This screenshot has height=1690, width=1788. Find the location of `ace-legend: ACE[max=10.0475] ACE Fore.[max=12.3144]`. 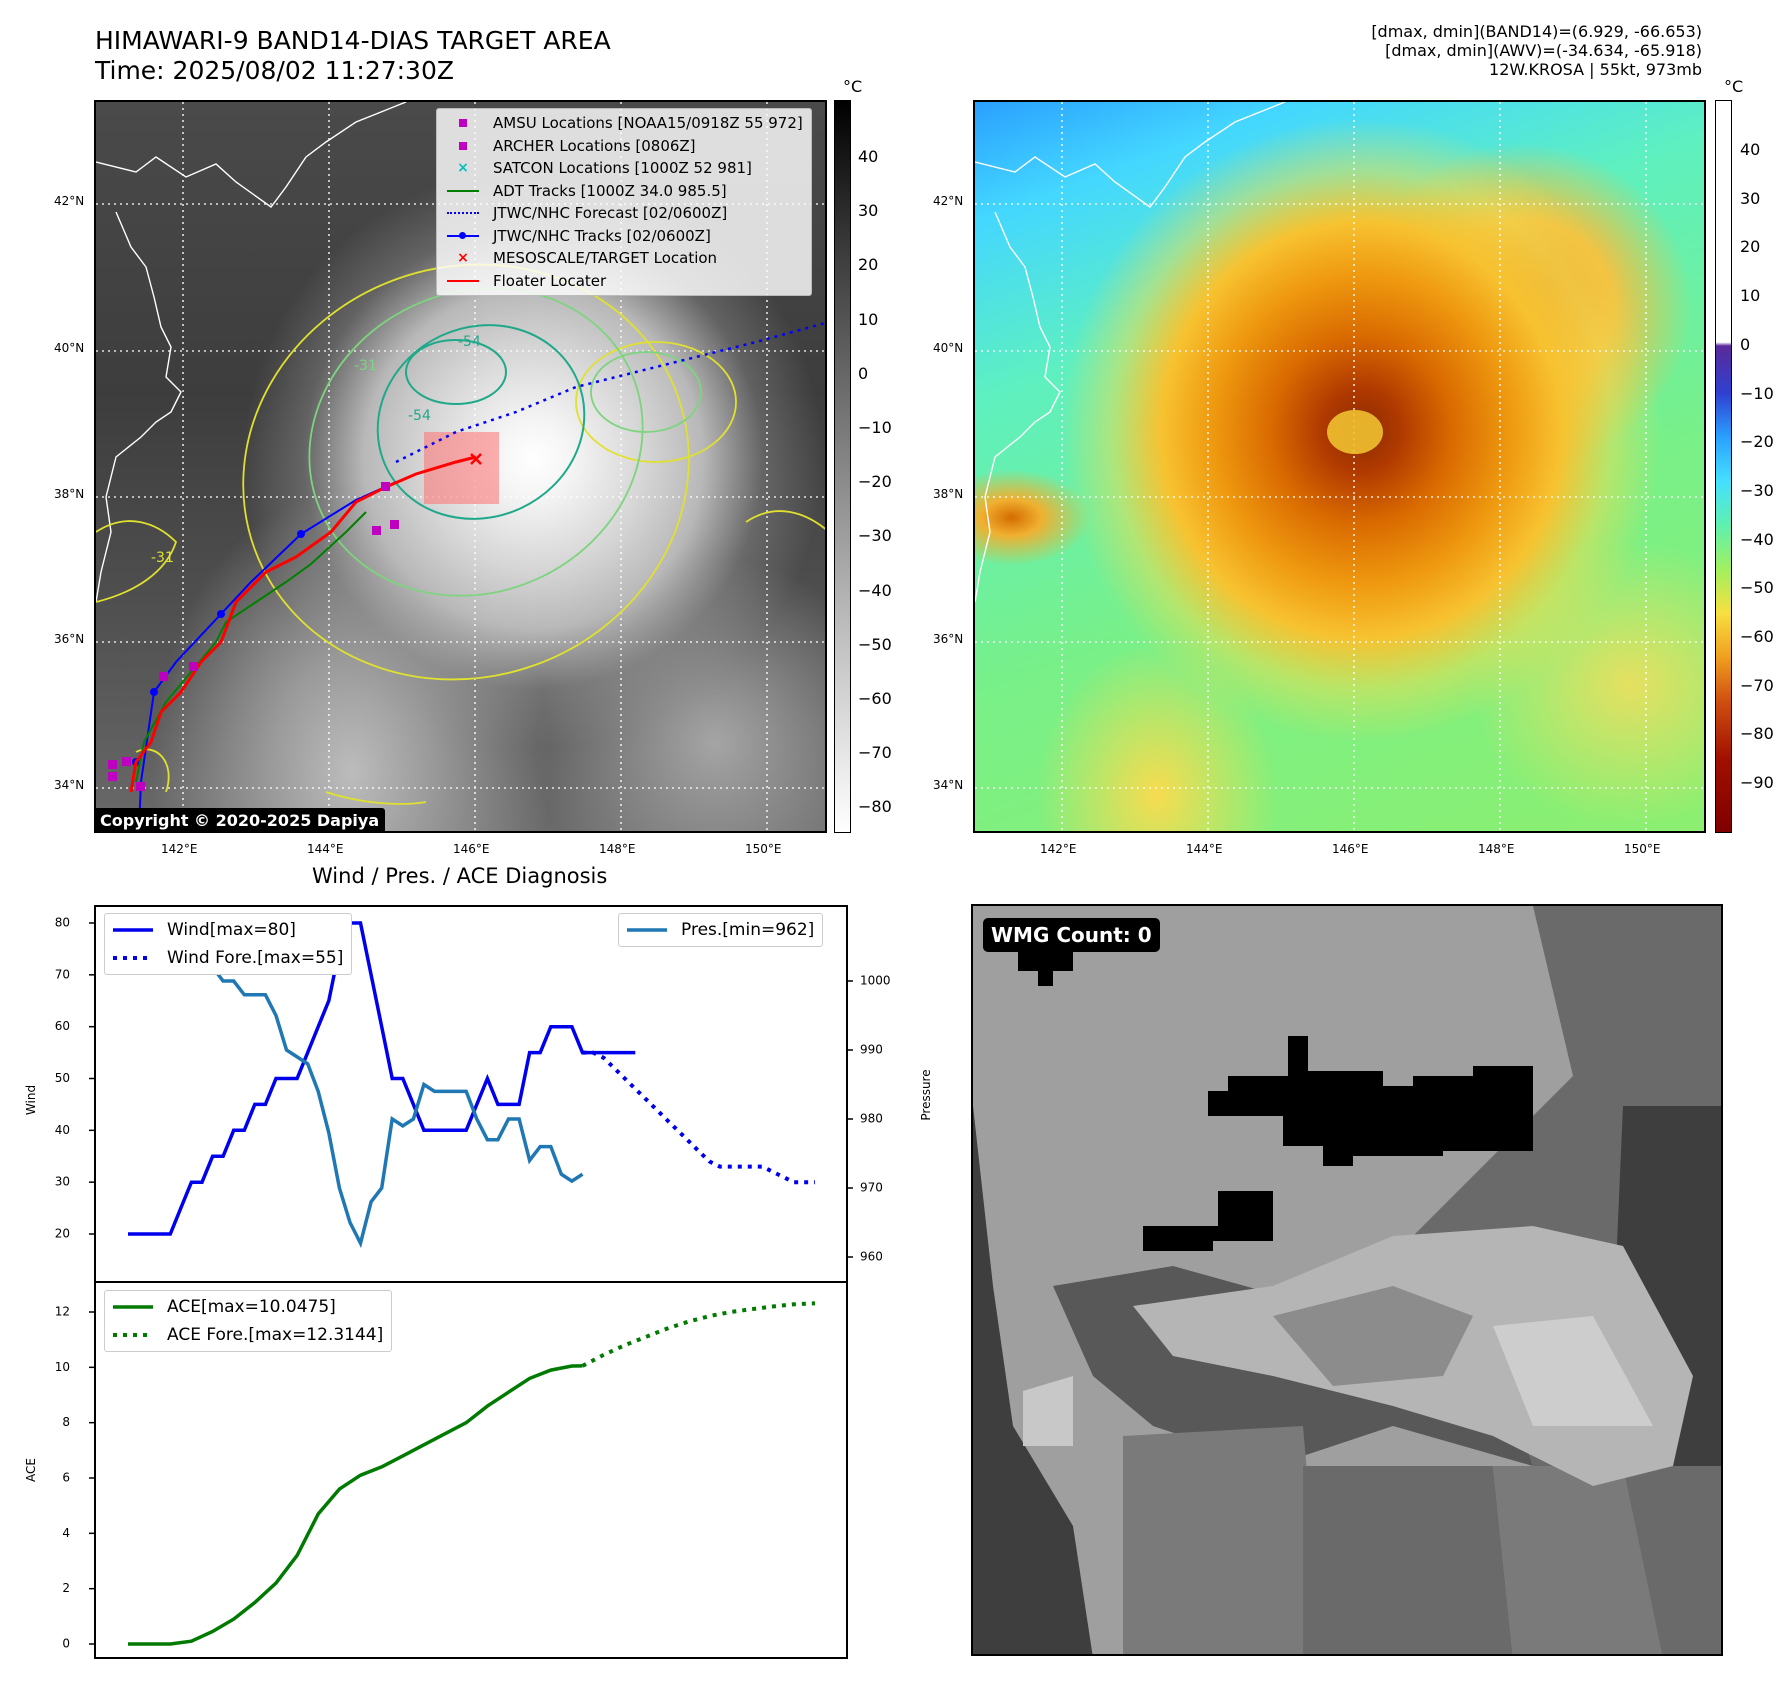

ace-legend: ACE[max=10.0475] ACE Fore.[max=12.3144] is located at coordinates (248, 1321).